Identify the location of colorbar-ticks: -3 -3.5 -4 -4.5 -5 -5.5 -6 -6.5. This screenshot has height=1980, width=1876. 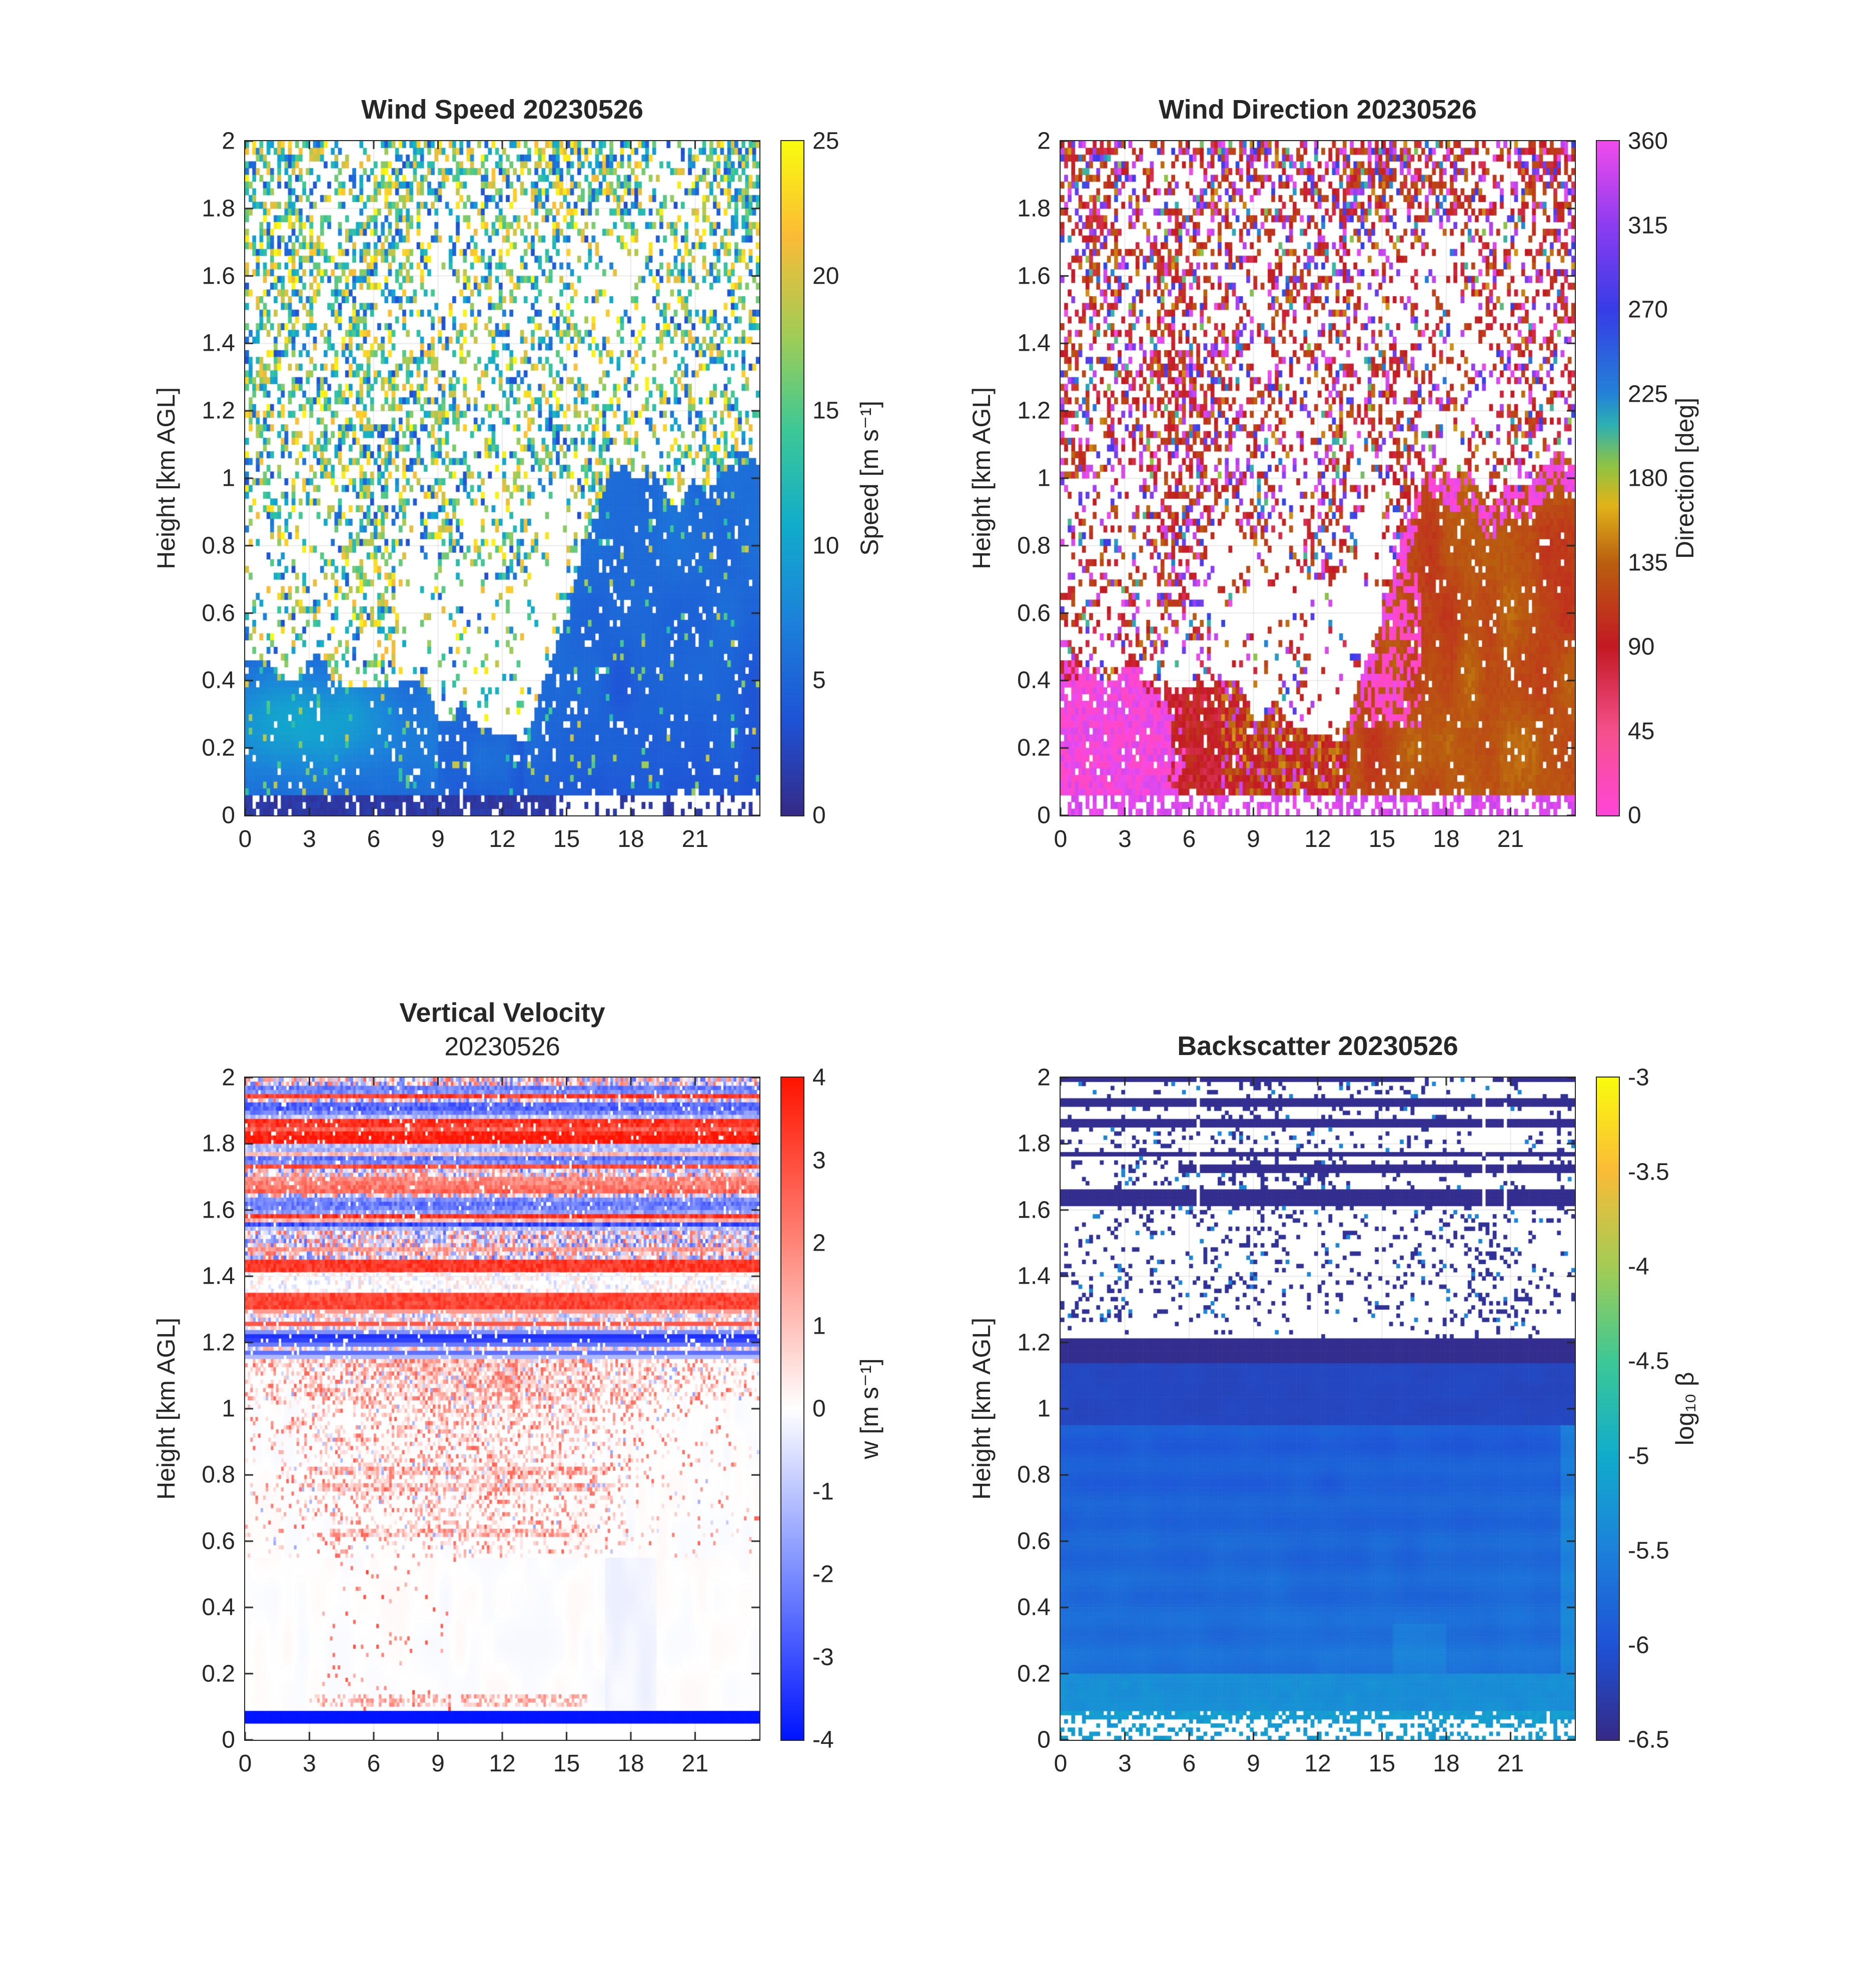
(1633, 1409).